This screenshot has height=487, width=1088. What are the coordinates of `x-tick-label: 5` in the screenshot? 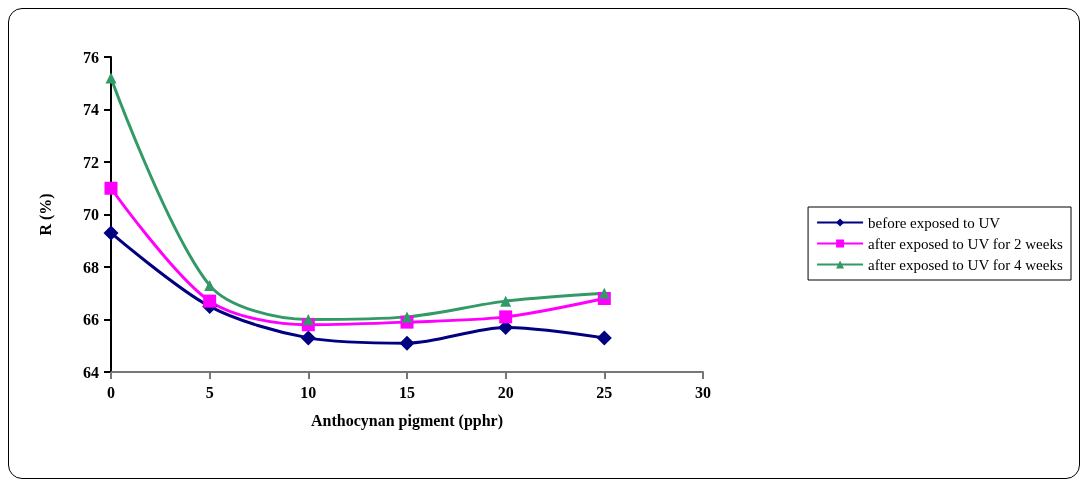 It's located at (209, 392).